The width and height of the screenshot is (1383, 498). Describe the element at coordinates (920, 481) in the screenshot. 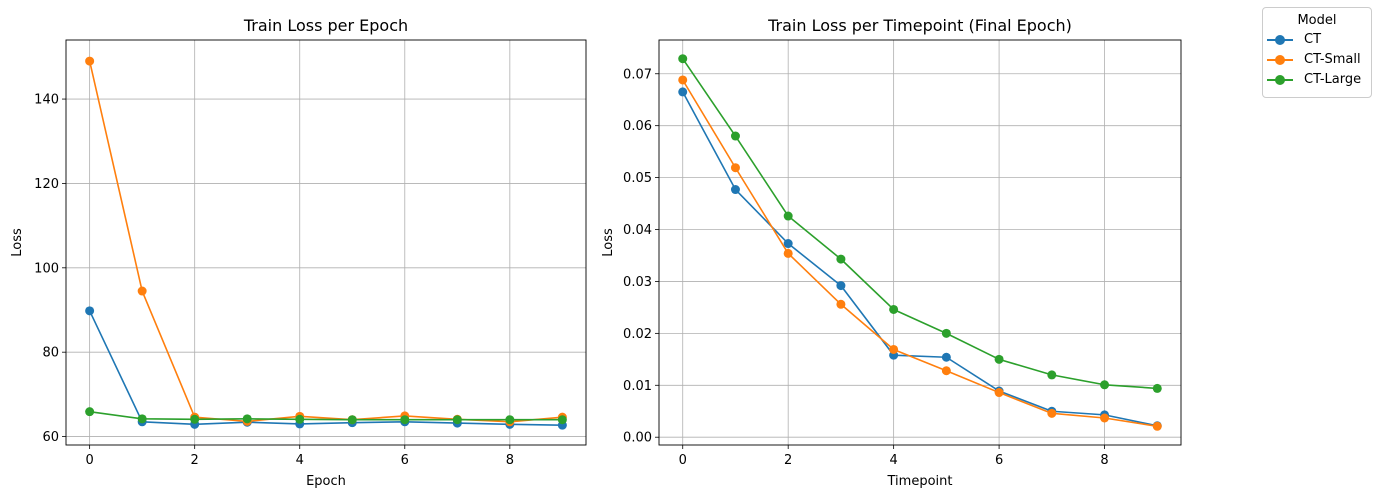

I see `chart-timepoint-xlabel: Timepoint` at that location.